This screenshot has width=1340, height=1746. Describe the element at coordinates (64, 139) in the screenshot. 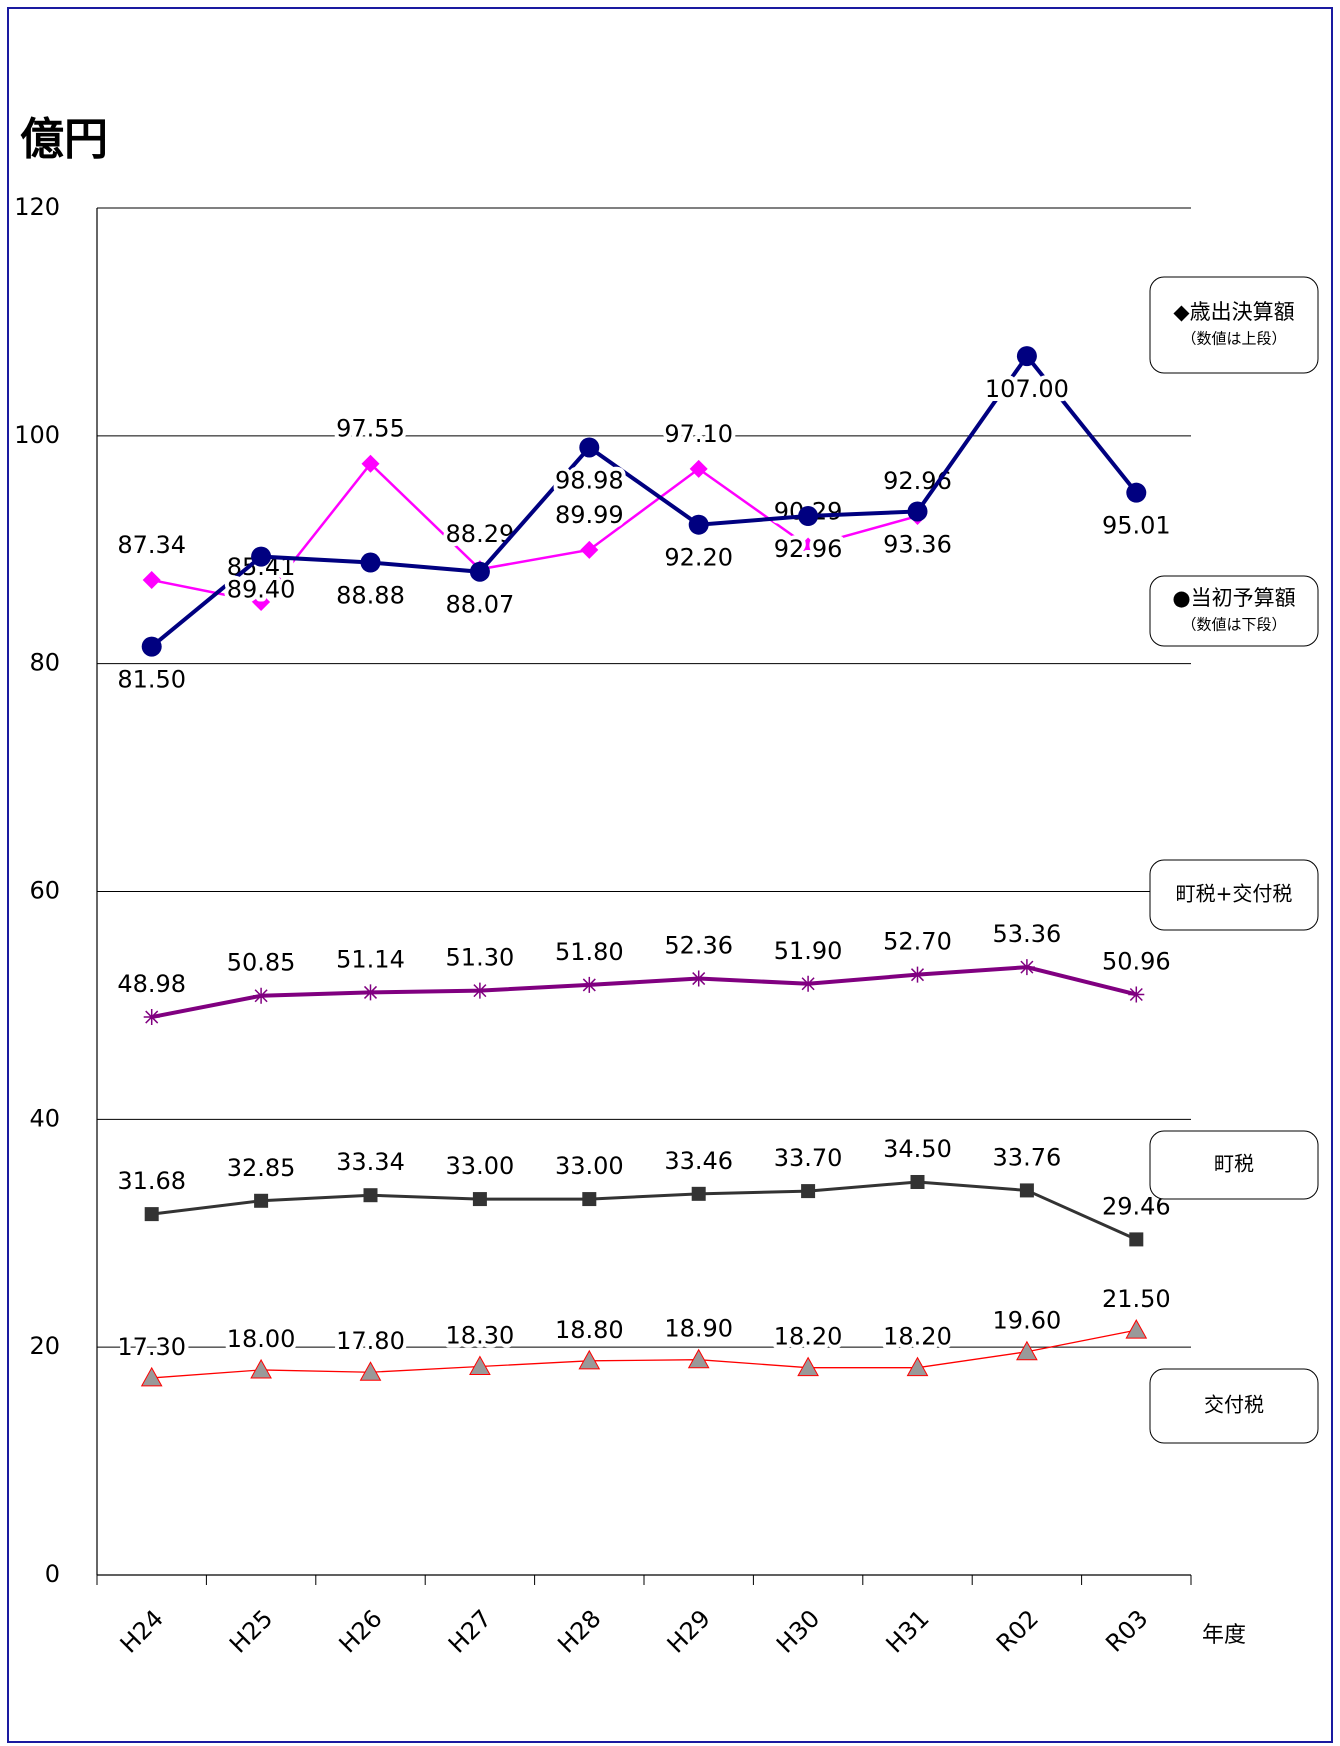

I see `y-axis-title: 億円` at that location.